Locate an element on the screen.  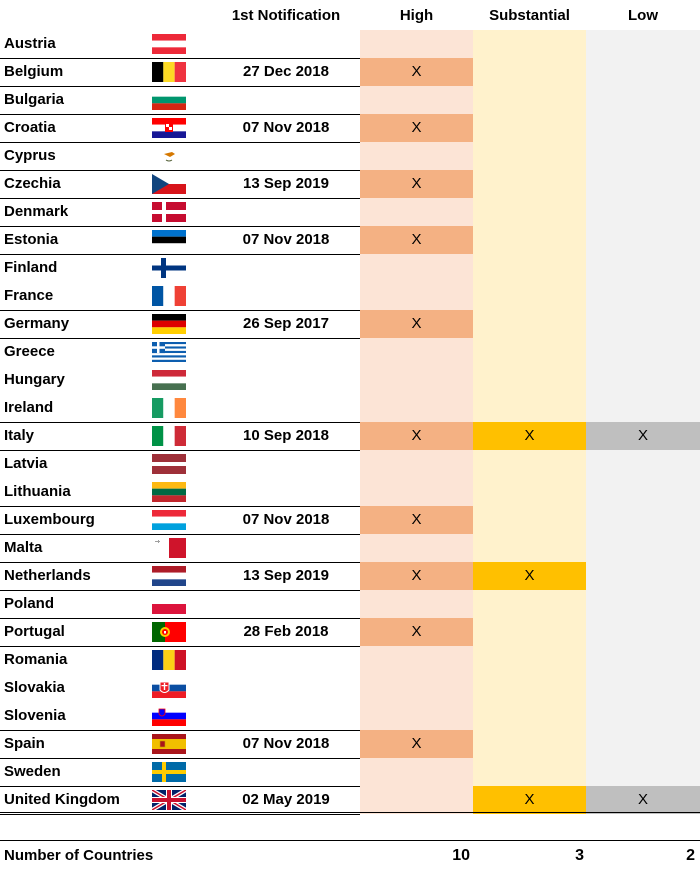
table-row: Germany 26 Sep 2017 X is located at coordinates (350, 324).